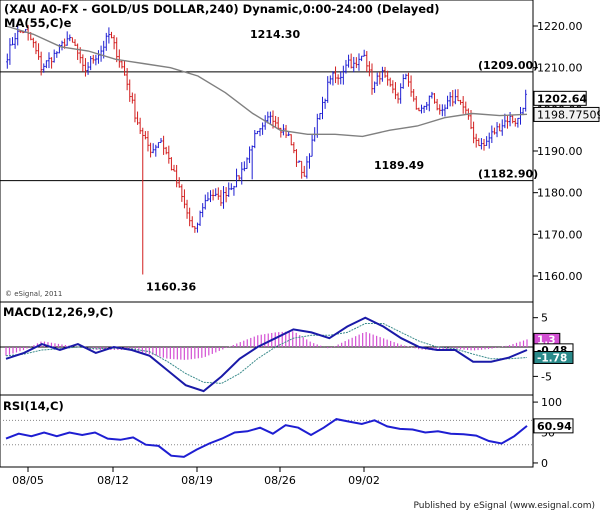 The width and height of the screenshot is (600, 515). What do you see at coordinates (275, 34) in the screenshot?
I see `price-annotation: 1214.30` at bounding box center [275, 34].